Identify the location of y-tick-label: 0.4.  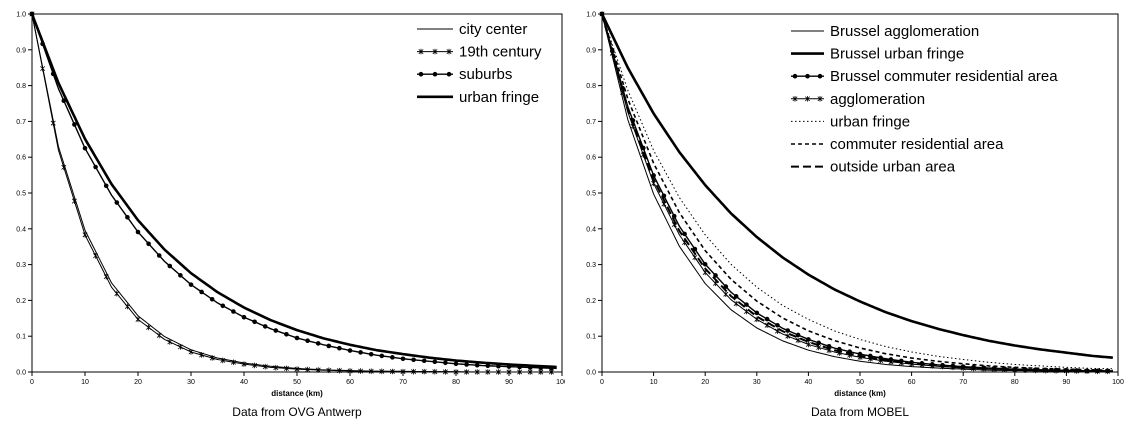
(21, 229).